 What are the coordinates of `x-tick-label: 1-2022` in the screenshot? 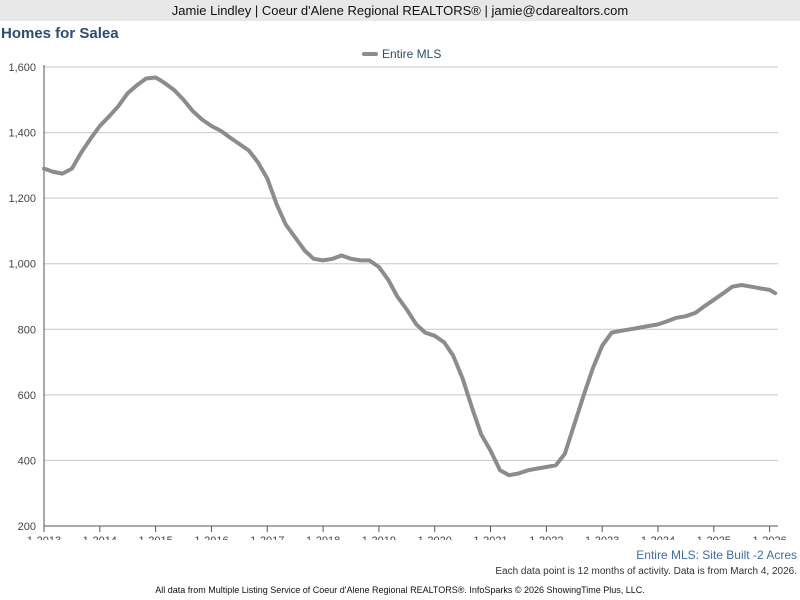 It's located at (546, 537).